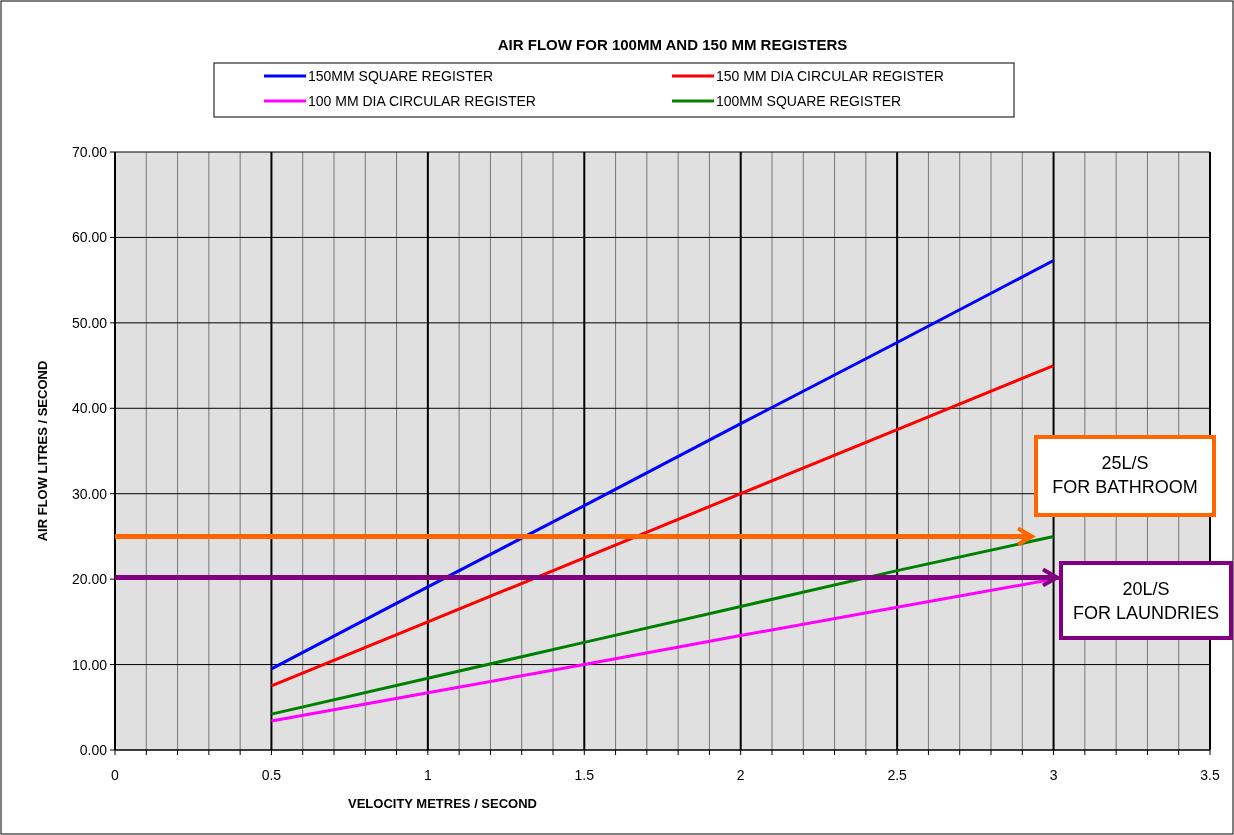 This screenshot has width=1234, height=835. Describe the element at coordinates (89, 493) in the screenshot. I see `y-tick-label: 30.00` at that location.